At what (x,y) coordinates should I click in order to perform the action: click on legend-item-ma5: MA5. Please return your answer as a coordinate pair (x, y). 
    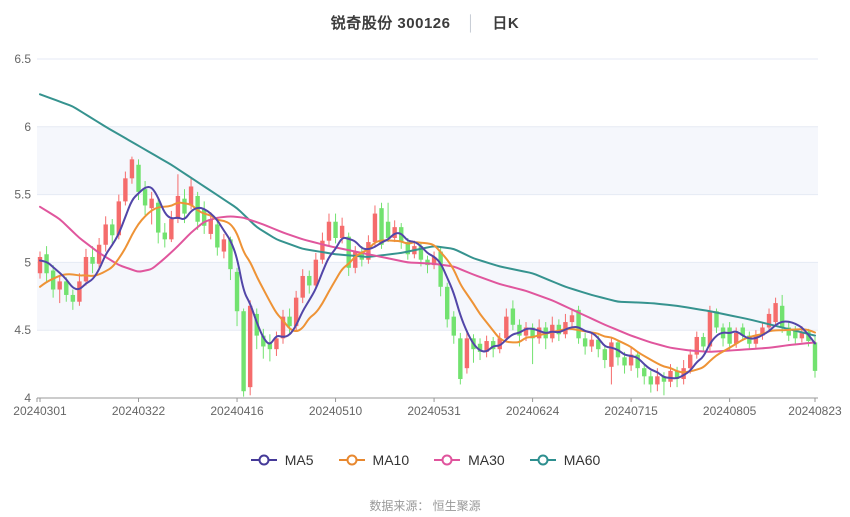
    Looking at the image, I should click on (282, 460).